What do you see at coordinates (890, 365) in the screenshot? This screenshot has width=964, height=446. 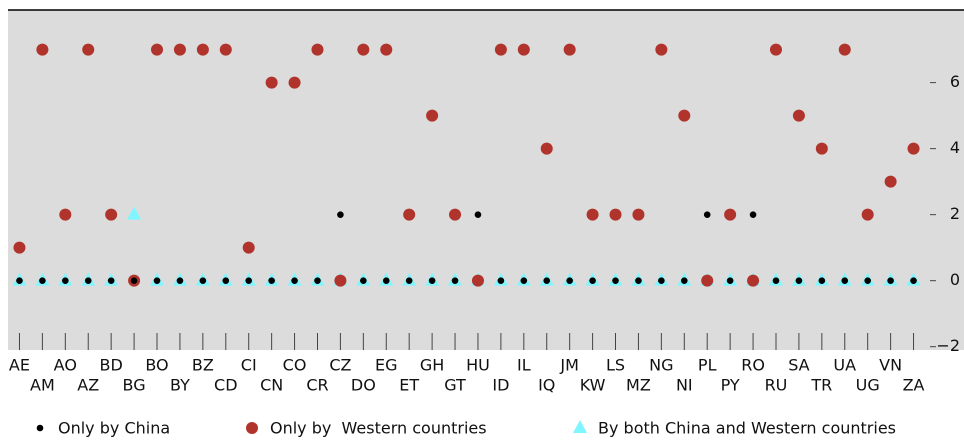 I see `x-tick-label: VN` at bounding box center [890, 365].